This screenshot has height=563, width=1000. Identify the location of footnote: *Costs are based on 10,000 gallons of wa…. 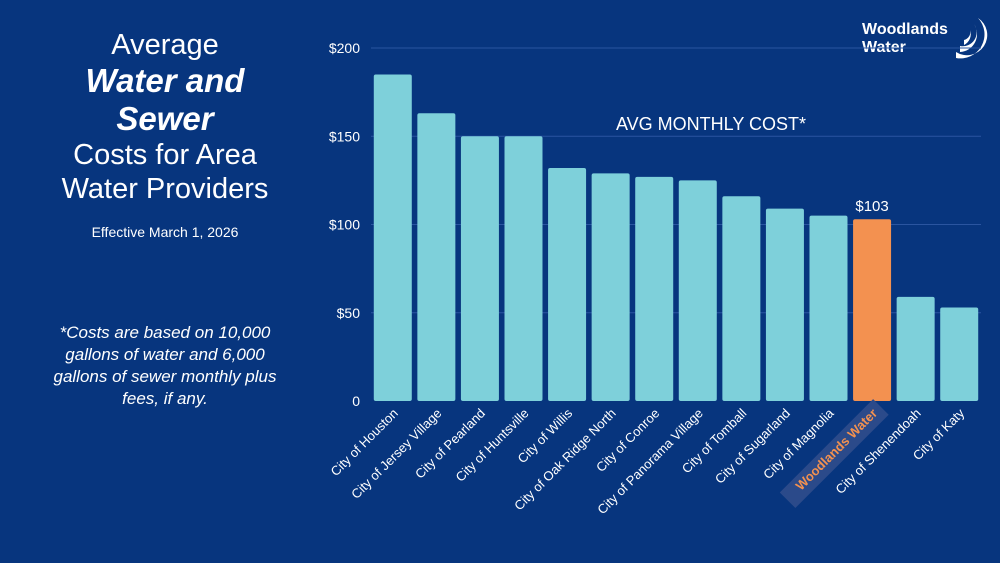
(165, 365).